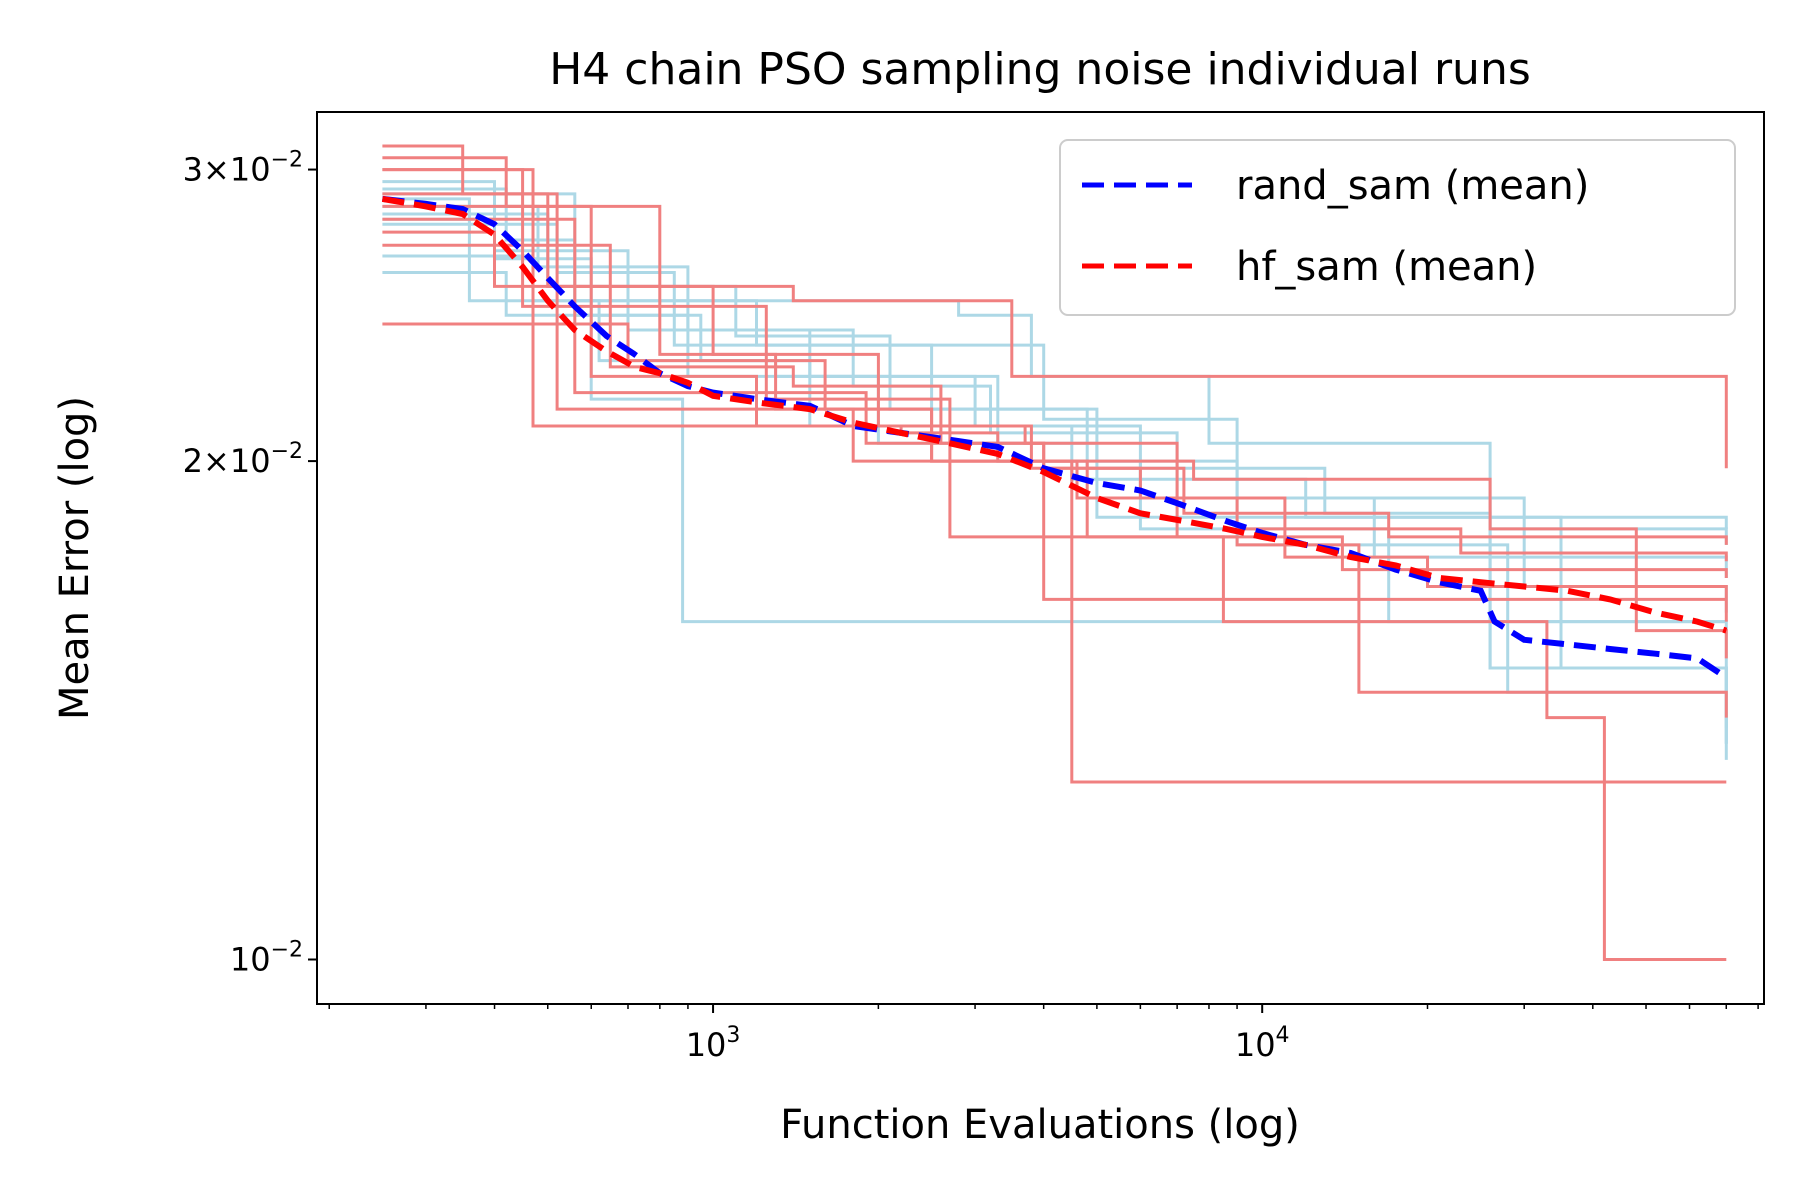 The image size is (1800, 1200). I want to click on legend: rand_sam (mean) hf_sam (mean), so click(1397, 227).